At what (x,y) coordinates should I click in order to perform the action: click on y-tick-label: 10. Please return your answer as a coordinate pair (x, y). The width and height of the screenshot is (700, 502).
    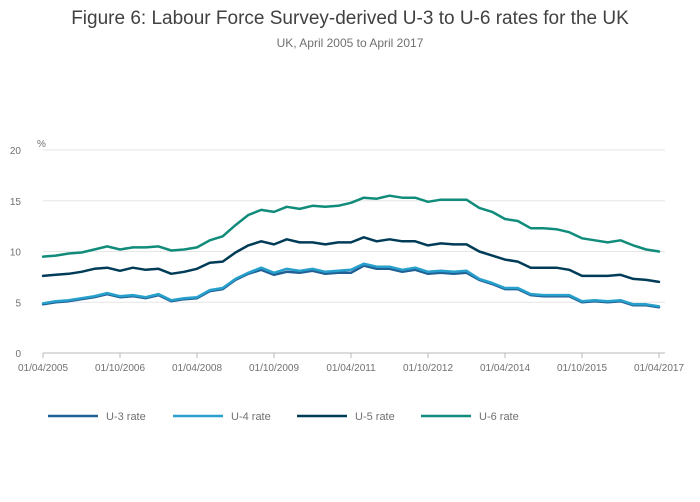
    Looking at the image, I should click on (16, 253).